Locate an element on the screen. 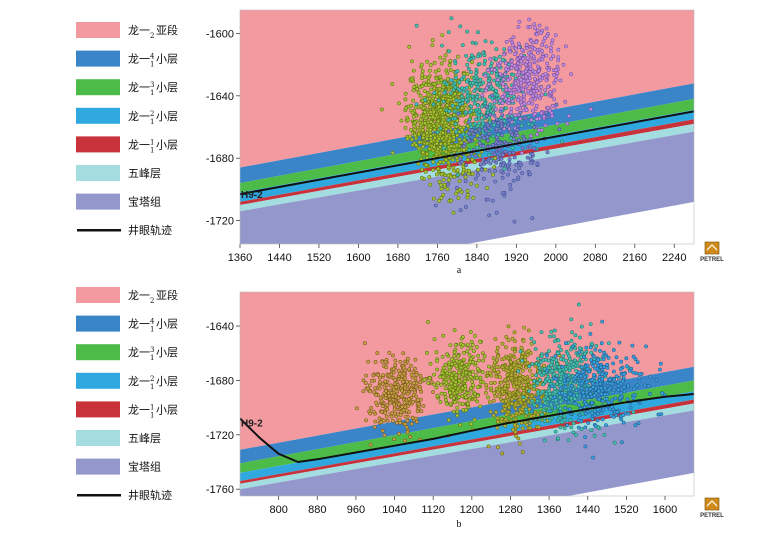 Image resolution: width=770 pixels, height=543 pixels. x-tick-label: 1600 is located at coordinates (665, 510).